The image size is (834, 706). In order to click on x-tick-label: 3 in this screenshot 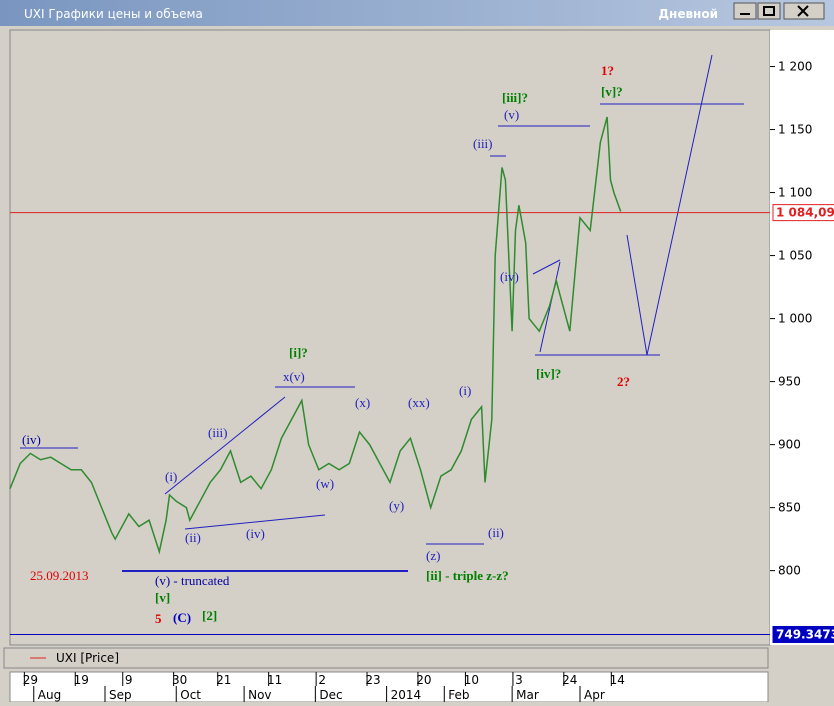, I will do `click(519, 680)`.